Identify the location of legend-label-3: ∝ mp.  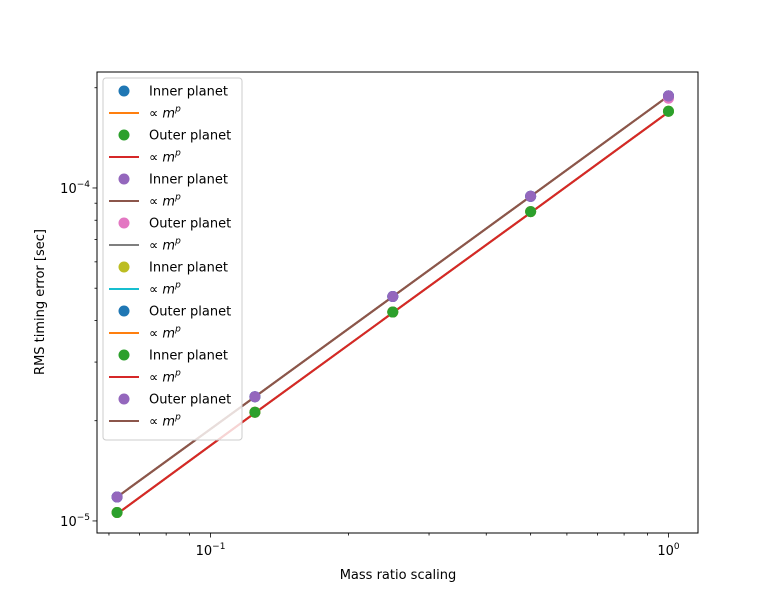
(165, 157).